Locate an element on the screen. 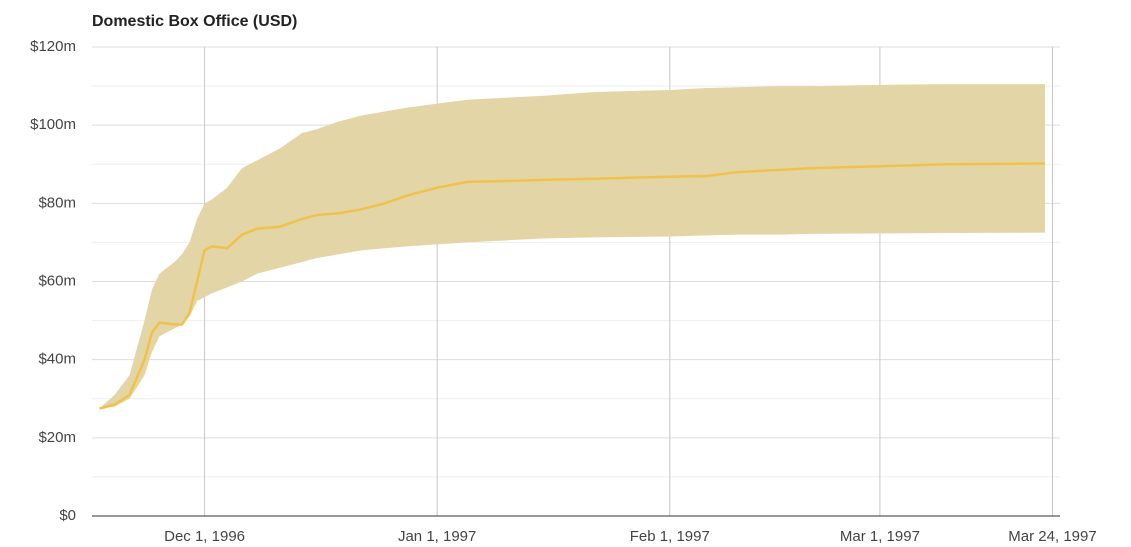 This screenshot has width=1131, height=547. y-tick-label: $40m is located at coordinates (57, 359).